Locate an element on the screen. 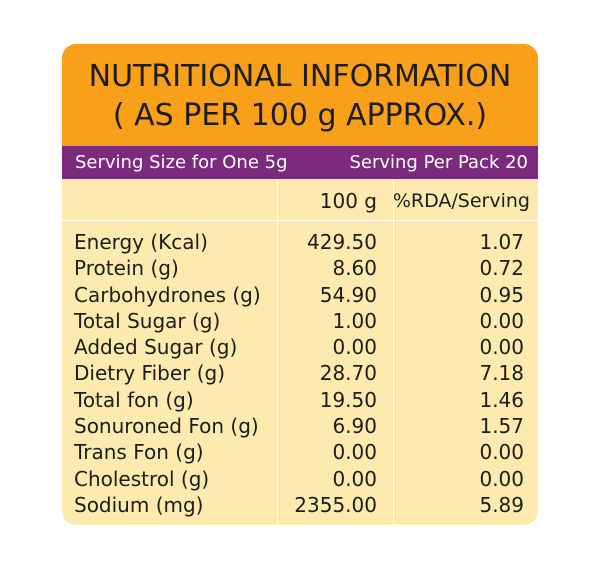 The width and height of the screenshot is (600, 570). rda-column-header: %RDA/Serving is located at coordinates (461, 201).